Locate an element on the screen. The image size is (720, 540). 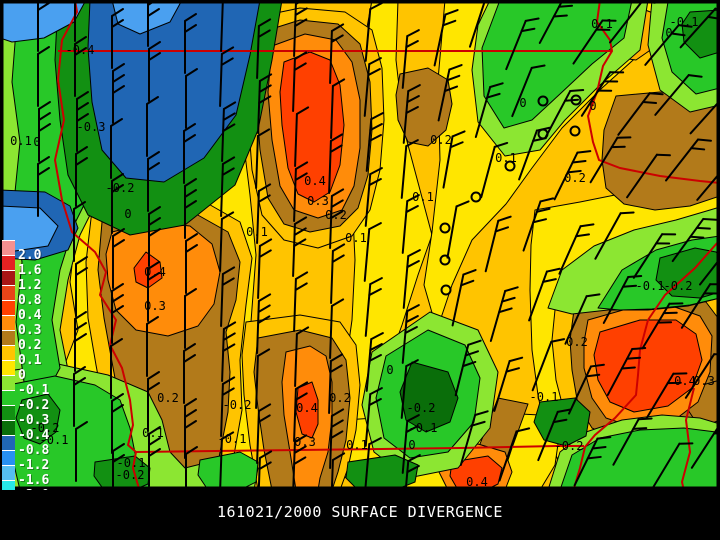
colorbar-tick-label: -0.2 is located at coordinates (34, 405).